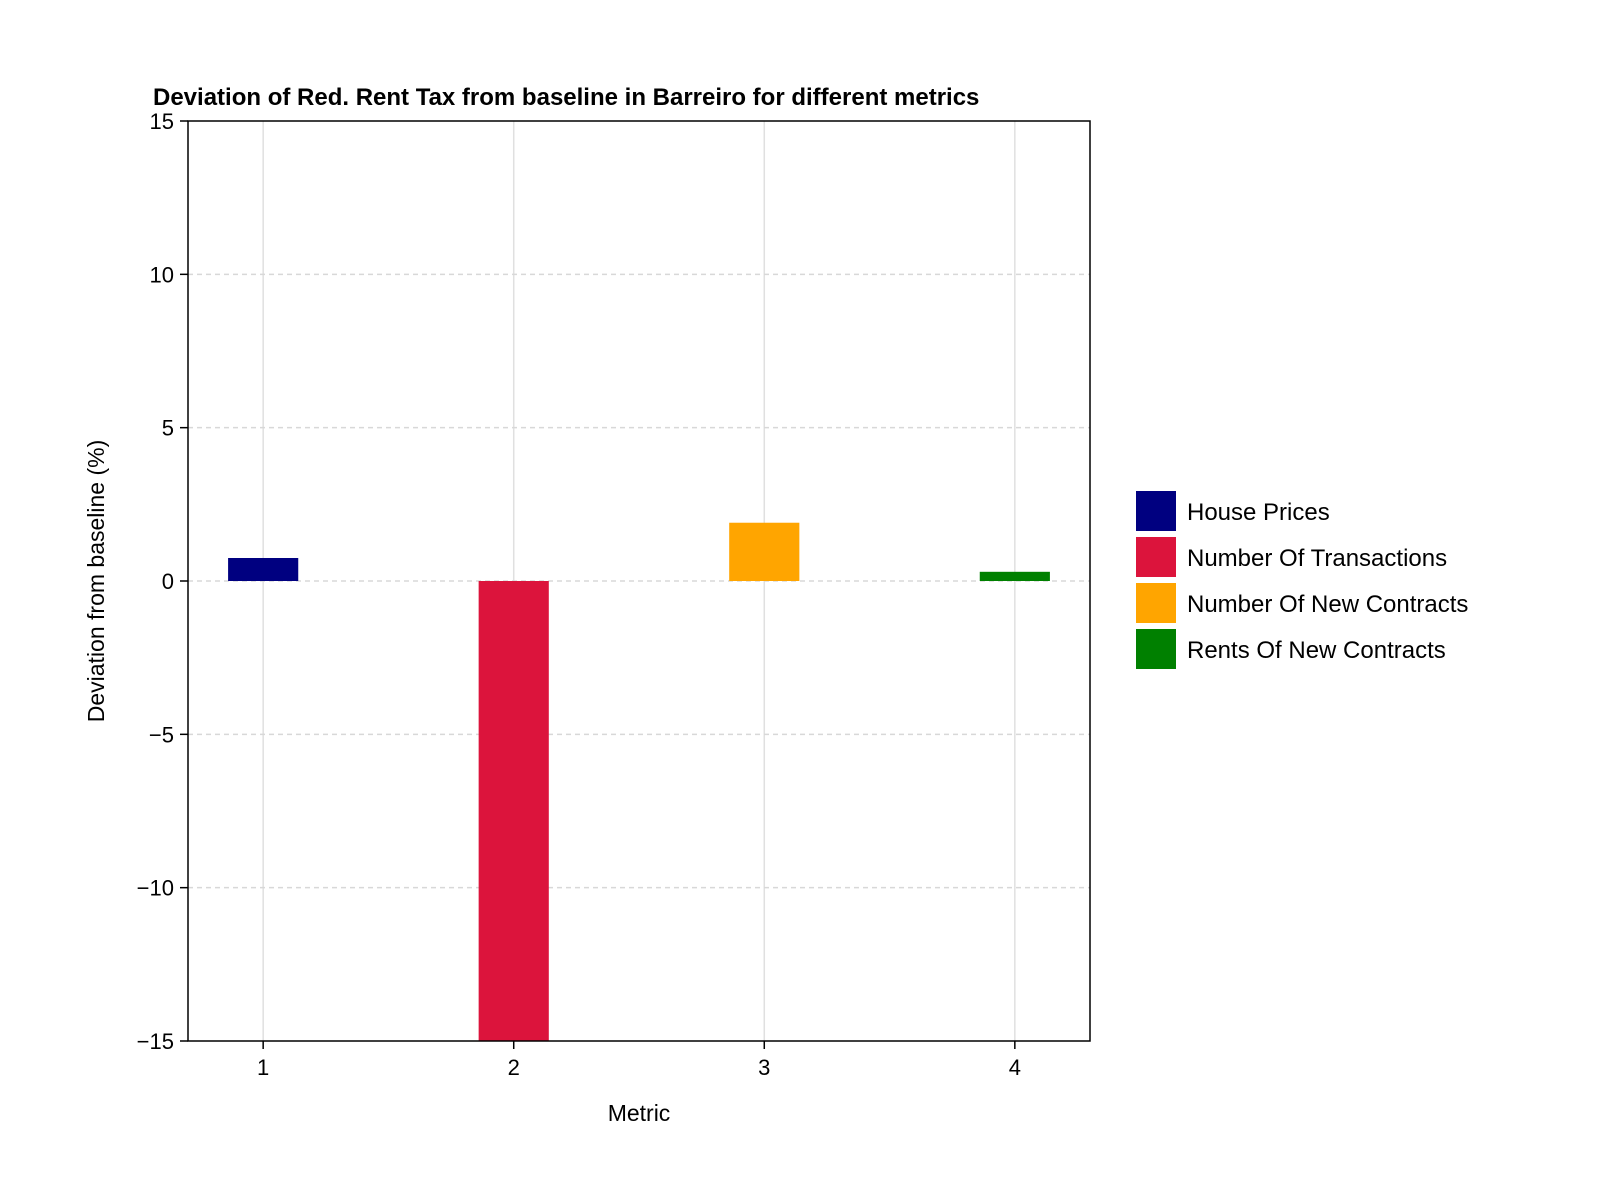 The image size is (1600, 1200). What do you see at coordinates (1327, 604) in the screenshot?
I see `legend-label: Number Of New Contracts` at bounding box center [1327, 604].